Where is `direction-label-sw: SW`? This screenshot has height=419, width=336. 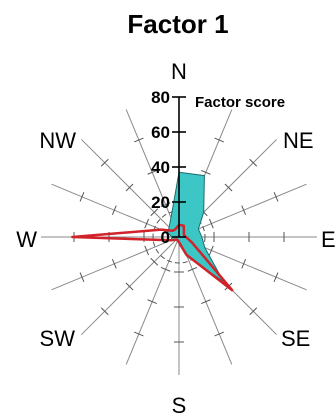
direction-label-sw: SW is located at coordinates (58, 338).